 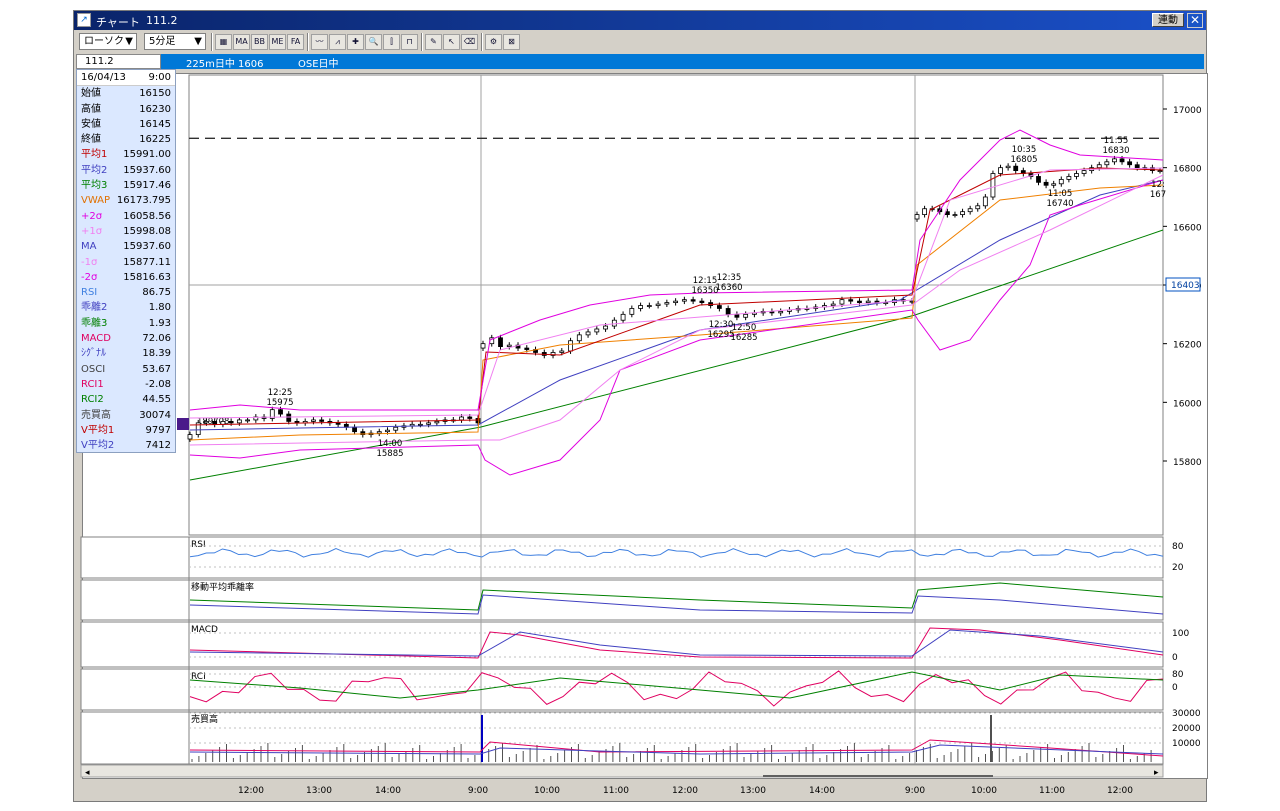 What do you see at coordinates (241, 42) in the screenshot?
I see `ma-button: MA` at bounding box center [241, 42].